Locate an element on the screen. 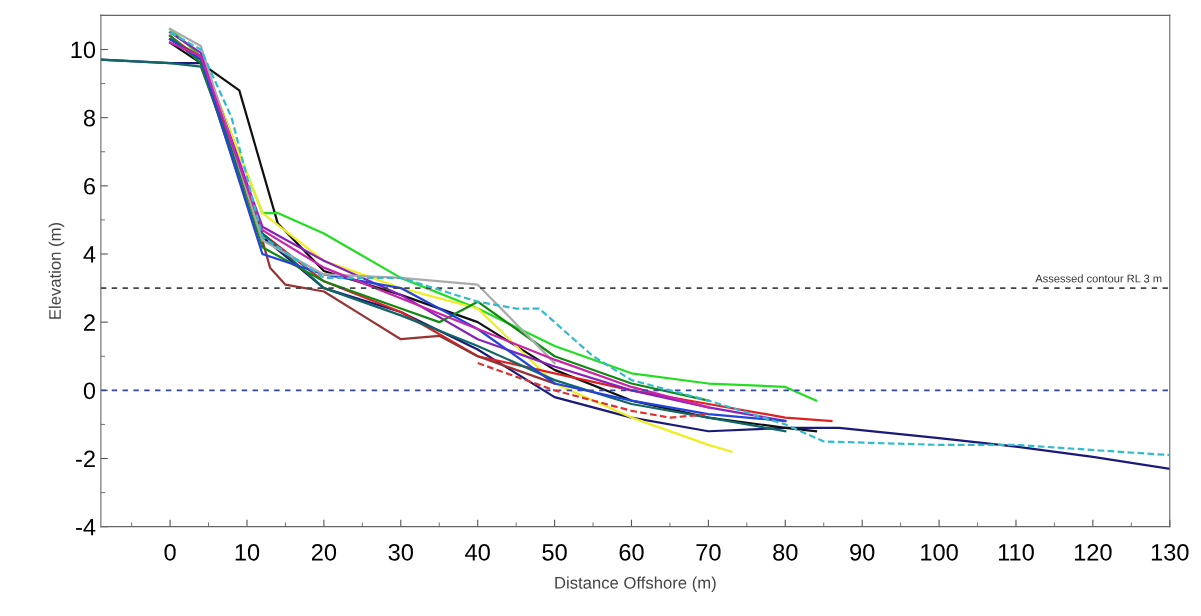  y-tick-label: 8 is located at coordinates (89, 118).